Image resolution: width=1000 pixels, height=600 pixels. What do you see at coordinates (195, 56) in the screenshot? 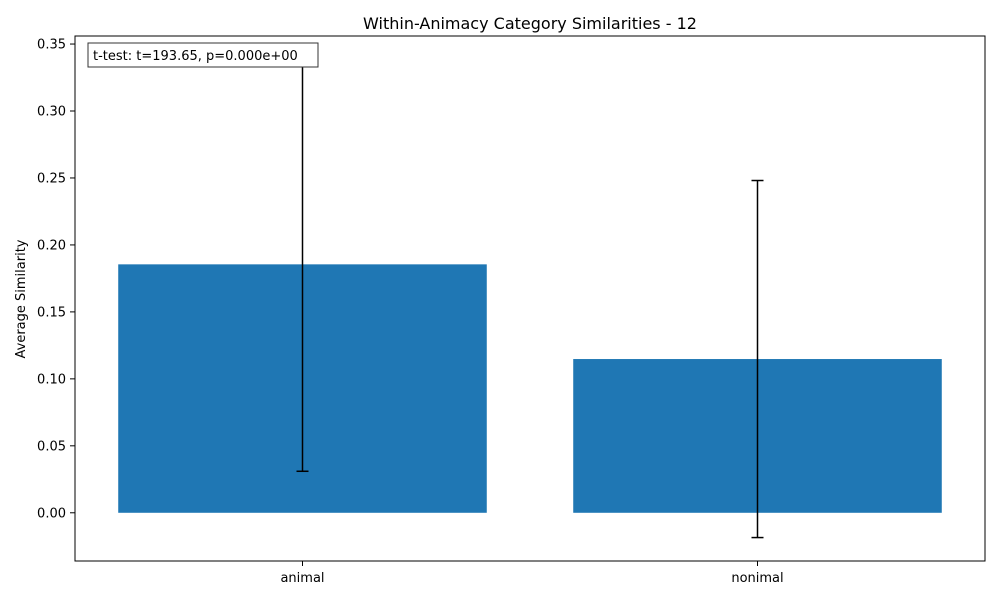
I see `annotation-text: t-test: t=193.65, p=0.000e+00` at bounding box center [195, 56].